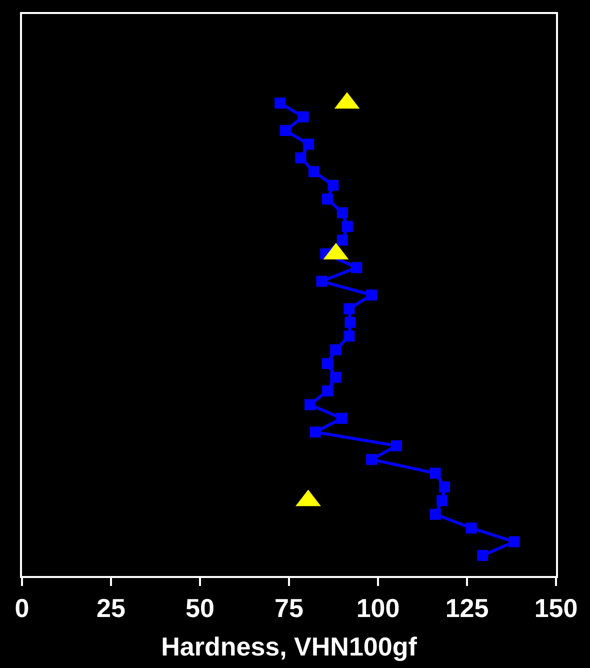 Image resolution: width=590 pixels, height=668 pixels. What do you see at coordinates (467, 608) in the screenshot?
I see `x-tick-label: 125` at bounding box center [467, 608].